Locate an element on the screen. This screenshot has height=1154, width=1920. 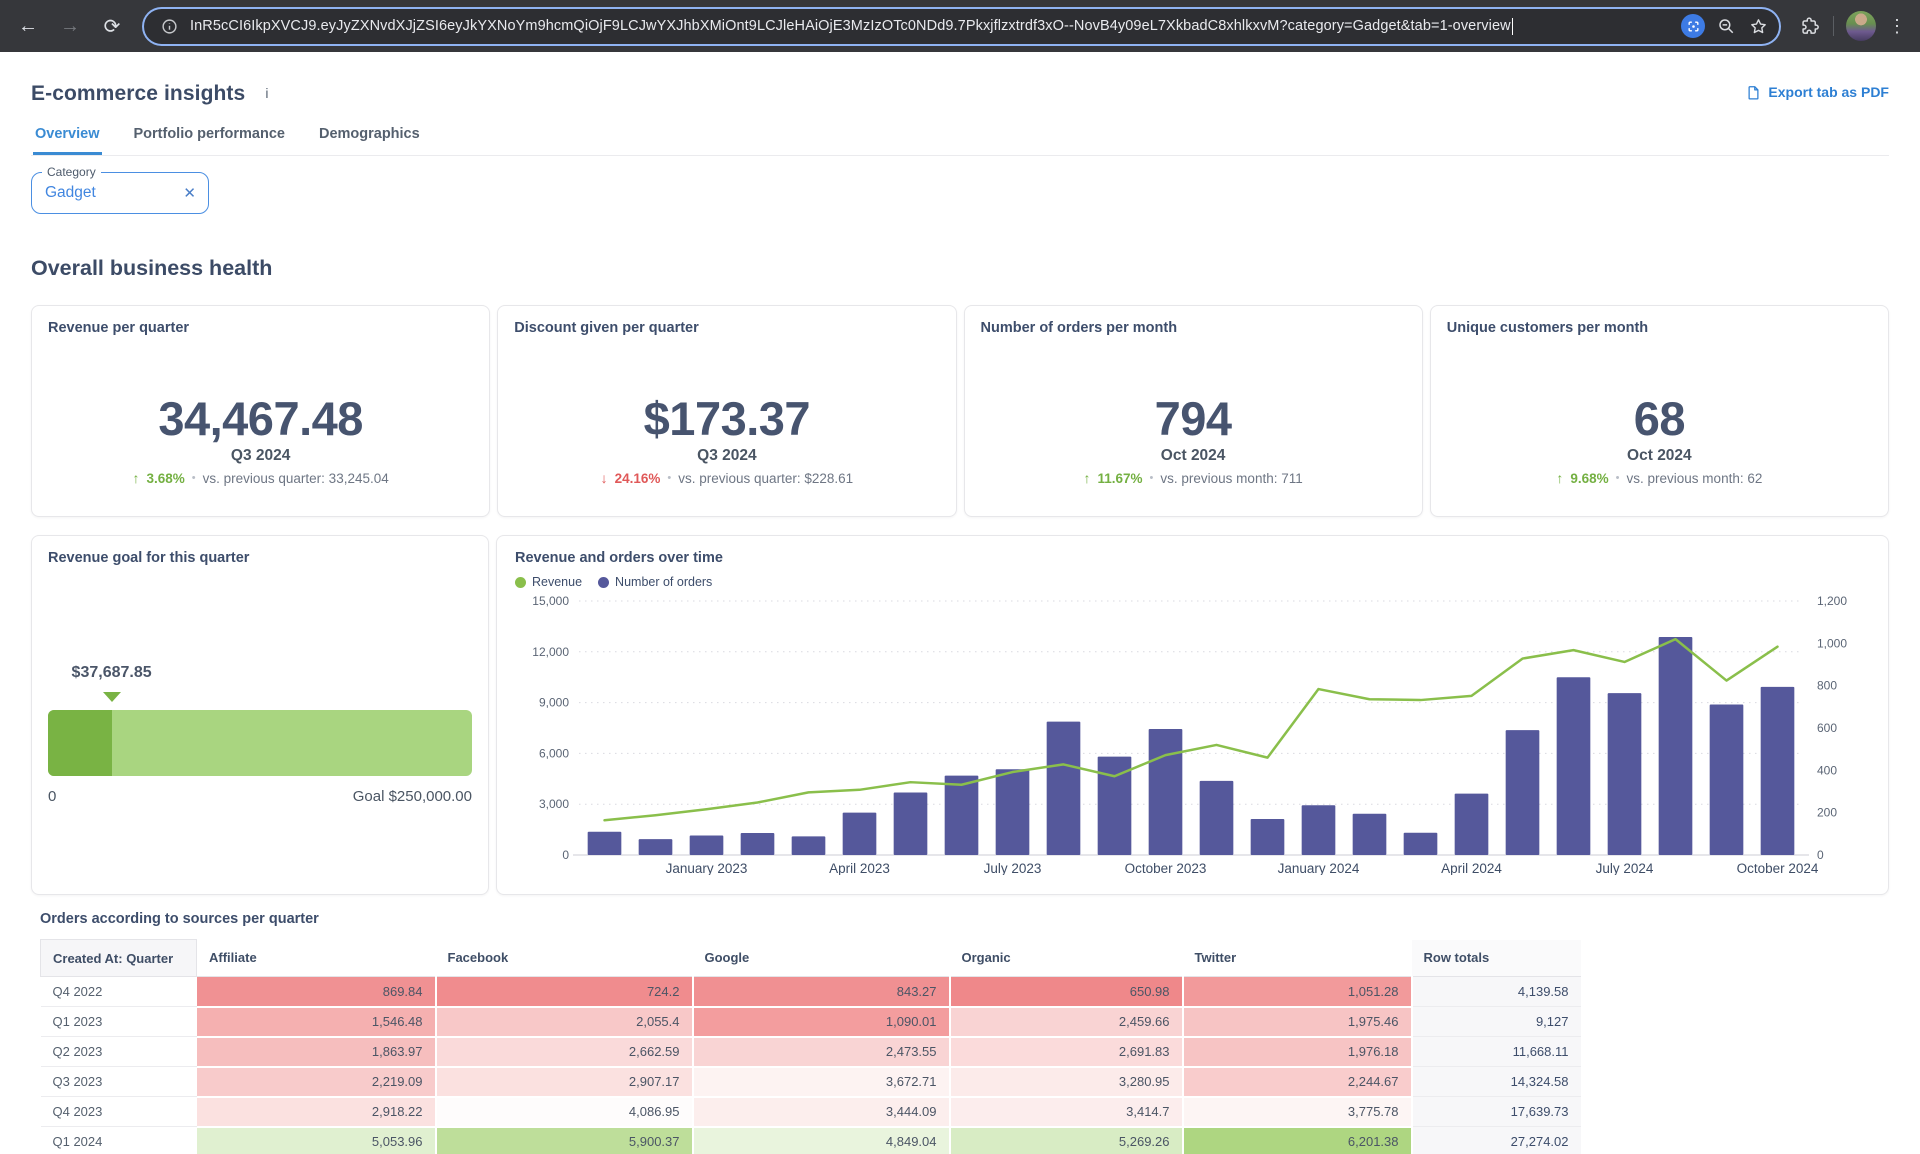
row-total-cell: 14,324.58 is located at coordinates (1496, 1081).